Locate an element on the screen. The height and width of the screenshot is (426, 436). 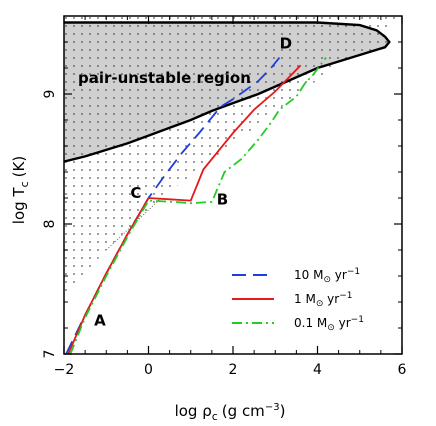
x-tick-label: 4 is located at coordinates (317, 370).